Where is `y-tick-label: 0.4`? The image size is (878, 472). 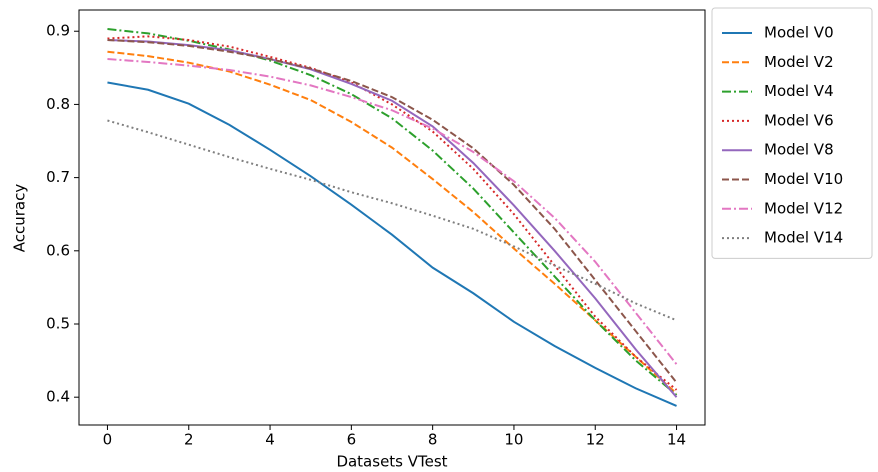 y-tick-label: 0.4 is located at coordinates (58, 397).